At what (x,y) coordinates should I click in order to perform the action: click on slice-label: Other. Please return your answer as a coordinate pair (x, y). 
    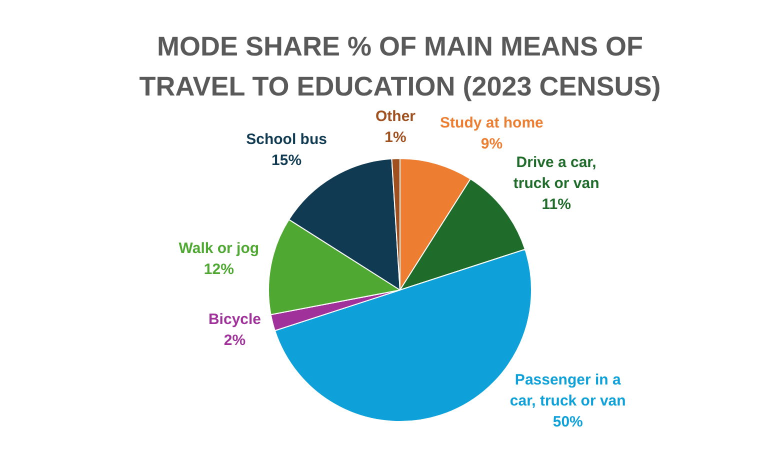
    Looking at the image, I should click on (395, 117).